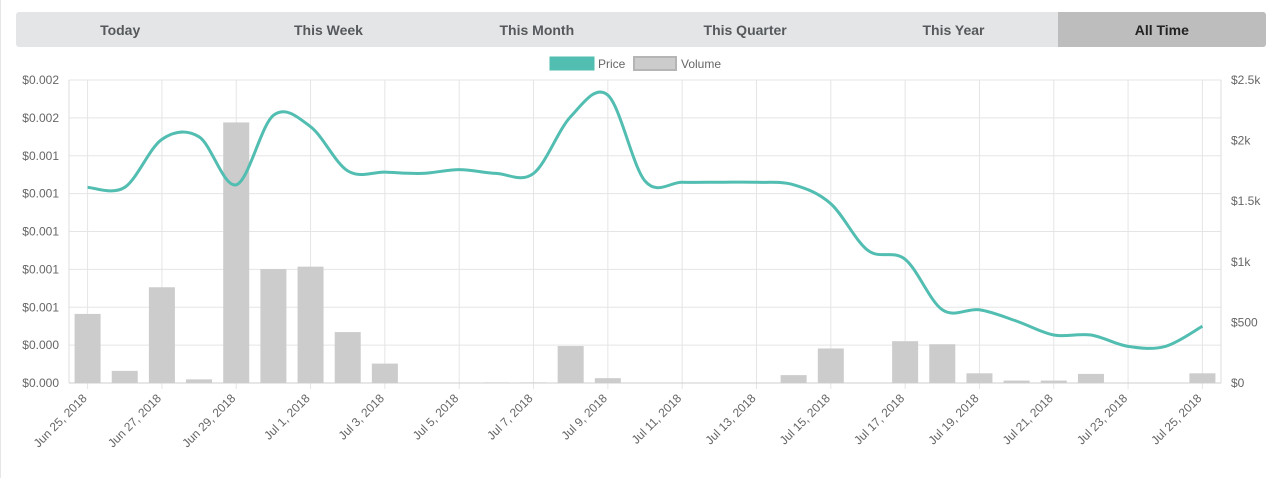 The height and width of the screenshot is (478, 1275). I want to click on tab-this-quarter: This Quarter, so click(745, 29).